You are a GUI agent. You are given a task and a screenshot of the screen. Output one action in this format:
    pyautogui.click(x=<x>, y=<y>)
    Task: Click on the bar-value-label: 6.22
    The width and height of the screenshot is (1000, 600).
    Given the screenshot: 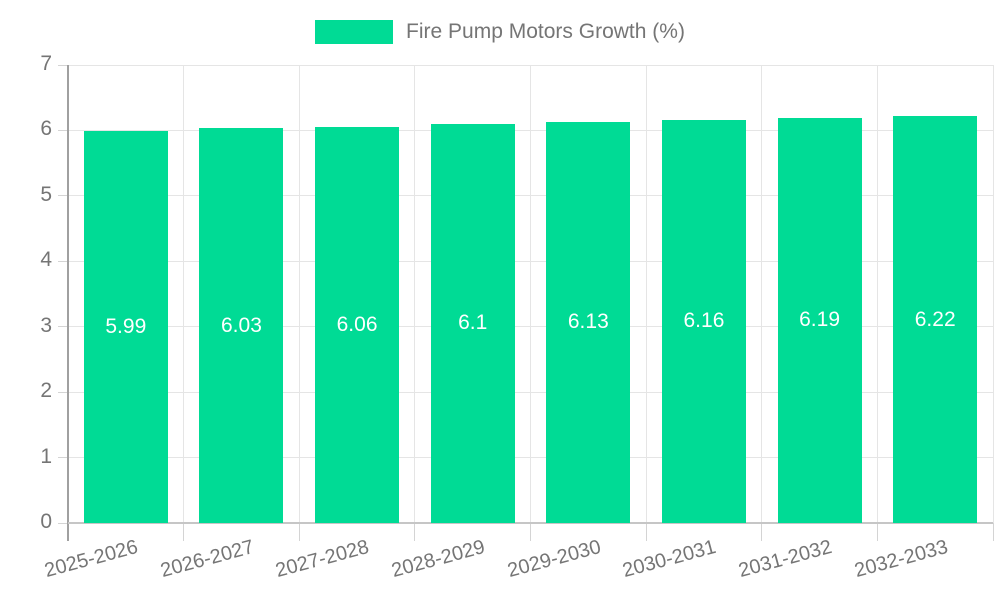 What is the action you would take?
    pyautogui.click(x=935, y=319)
    